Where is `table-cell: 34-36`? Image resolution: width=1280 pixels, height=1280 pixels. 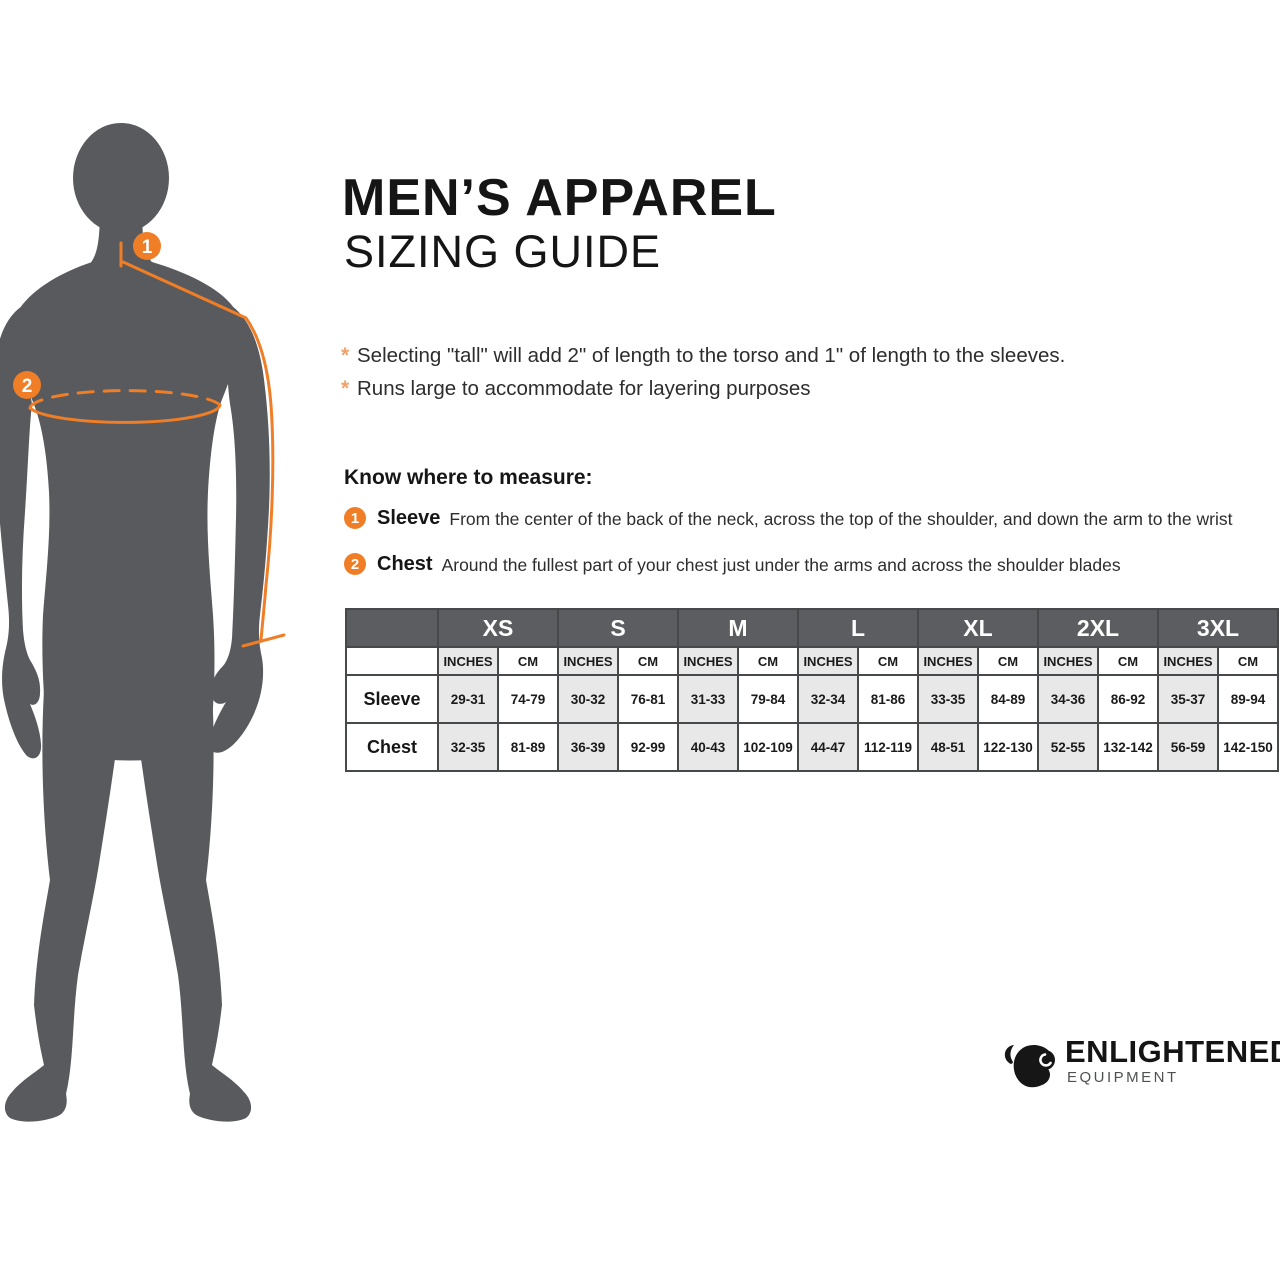 table-cell: 34-36 is located at coordinates (1068, 699).